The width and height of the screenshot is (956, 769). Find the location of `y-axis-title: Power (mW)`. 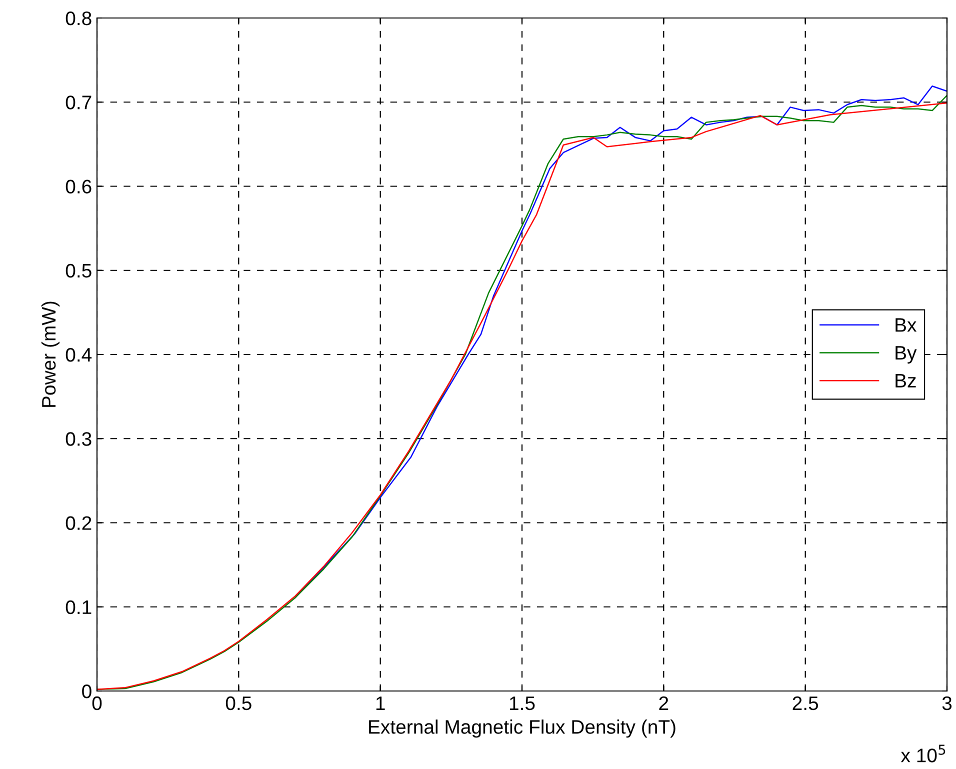

y-axis-title: Power (mW) is located at coordinates (50, 354).